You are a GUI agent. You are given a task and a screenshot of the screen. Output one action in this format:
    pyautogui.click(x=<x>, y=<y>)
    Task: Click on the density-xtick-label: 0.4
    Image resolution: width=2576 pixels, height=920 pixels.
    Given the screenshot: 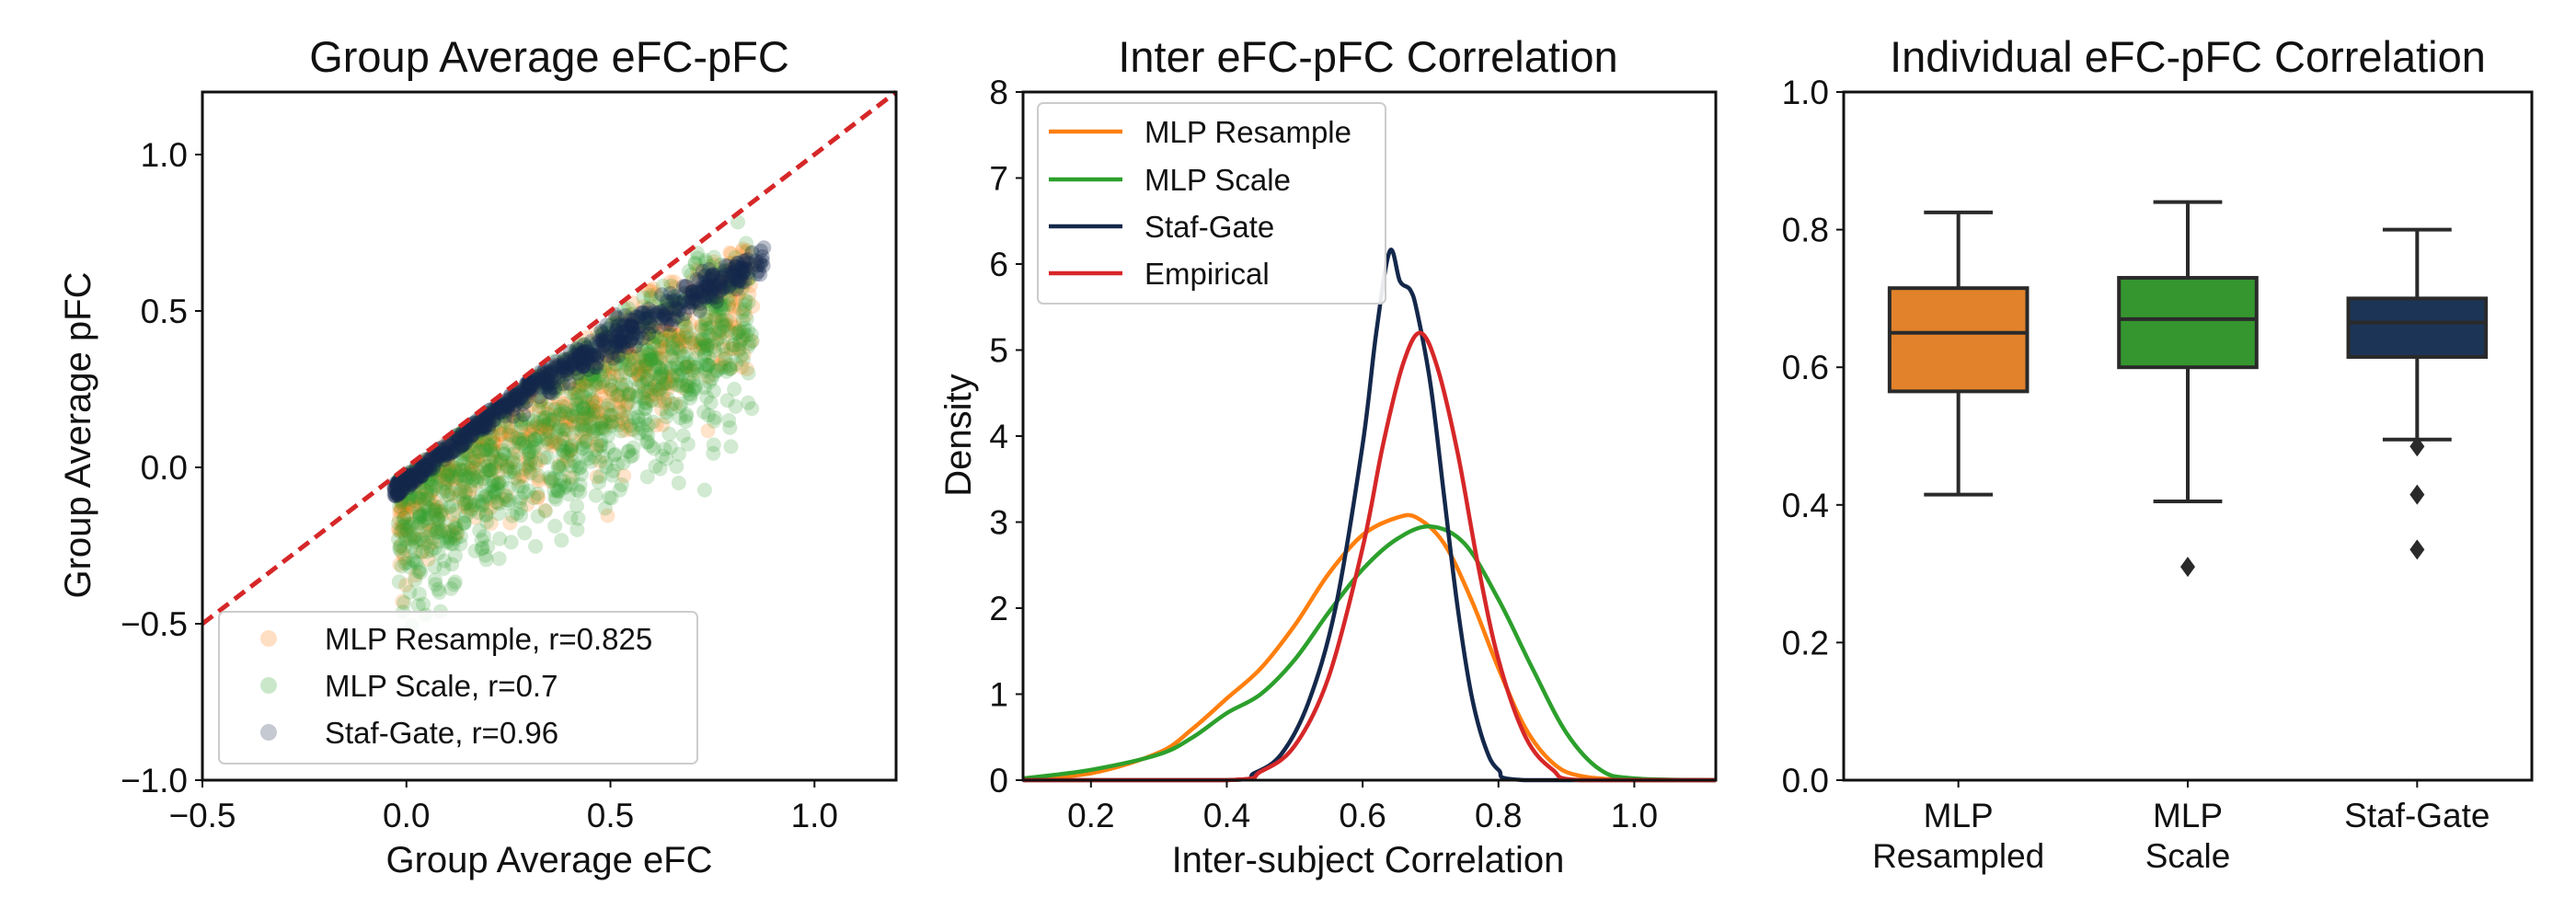 What is the action you would take?
    pyautogui.click(x=1226, y=815)
    